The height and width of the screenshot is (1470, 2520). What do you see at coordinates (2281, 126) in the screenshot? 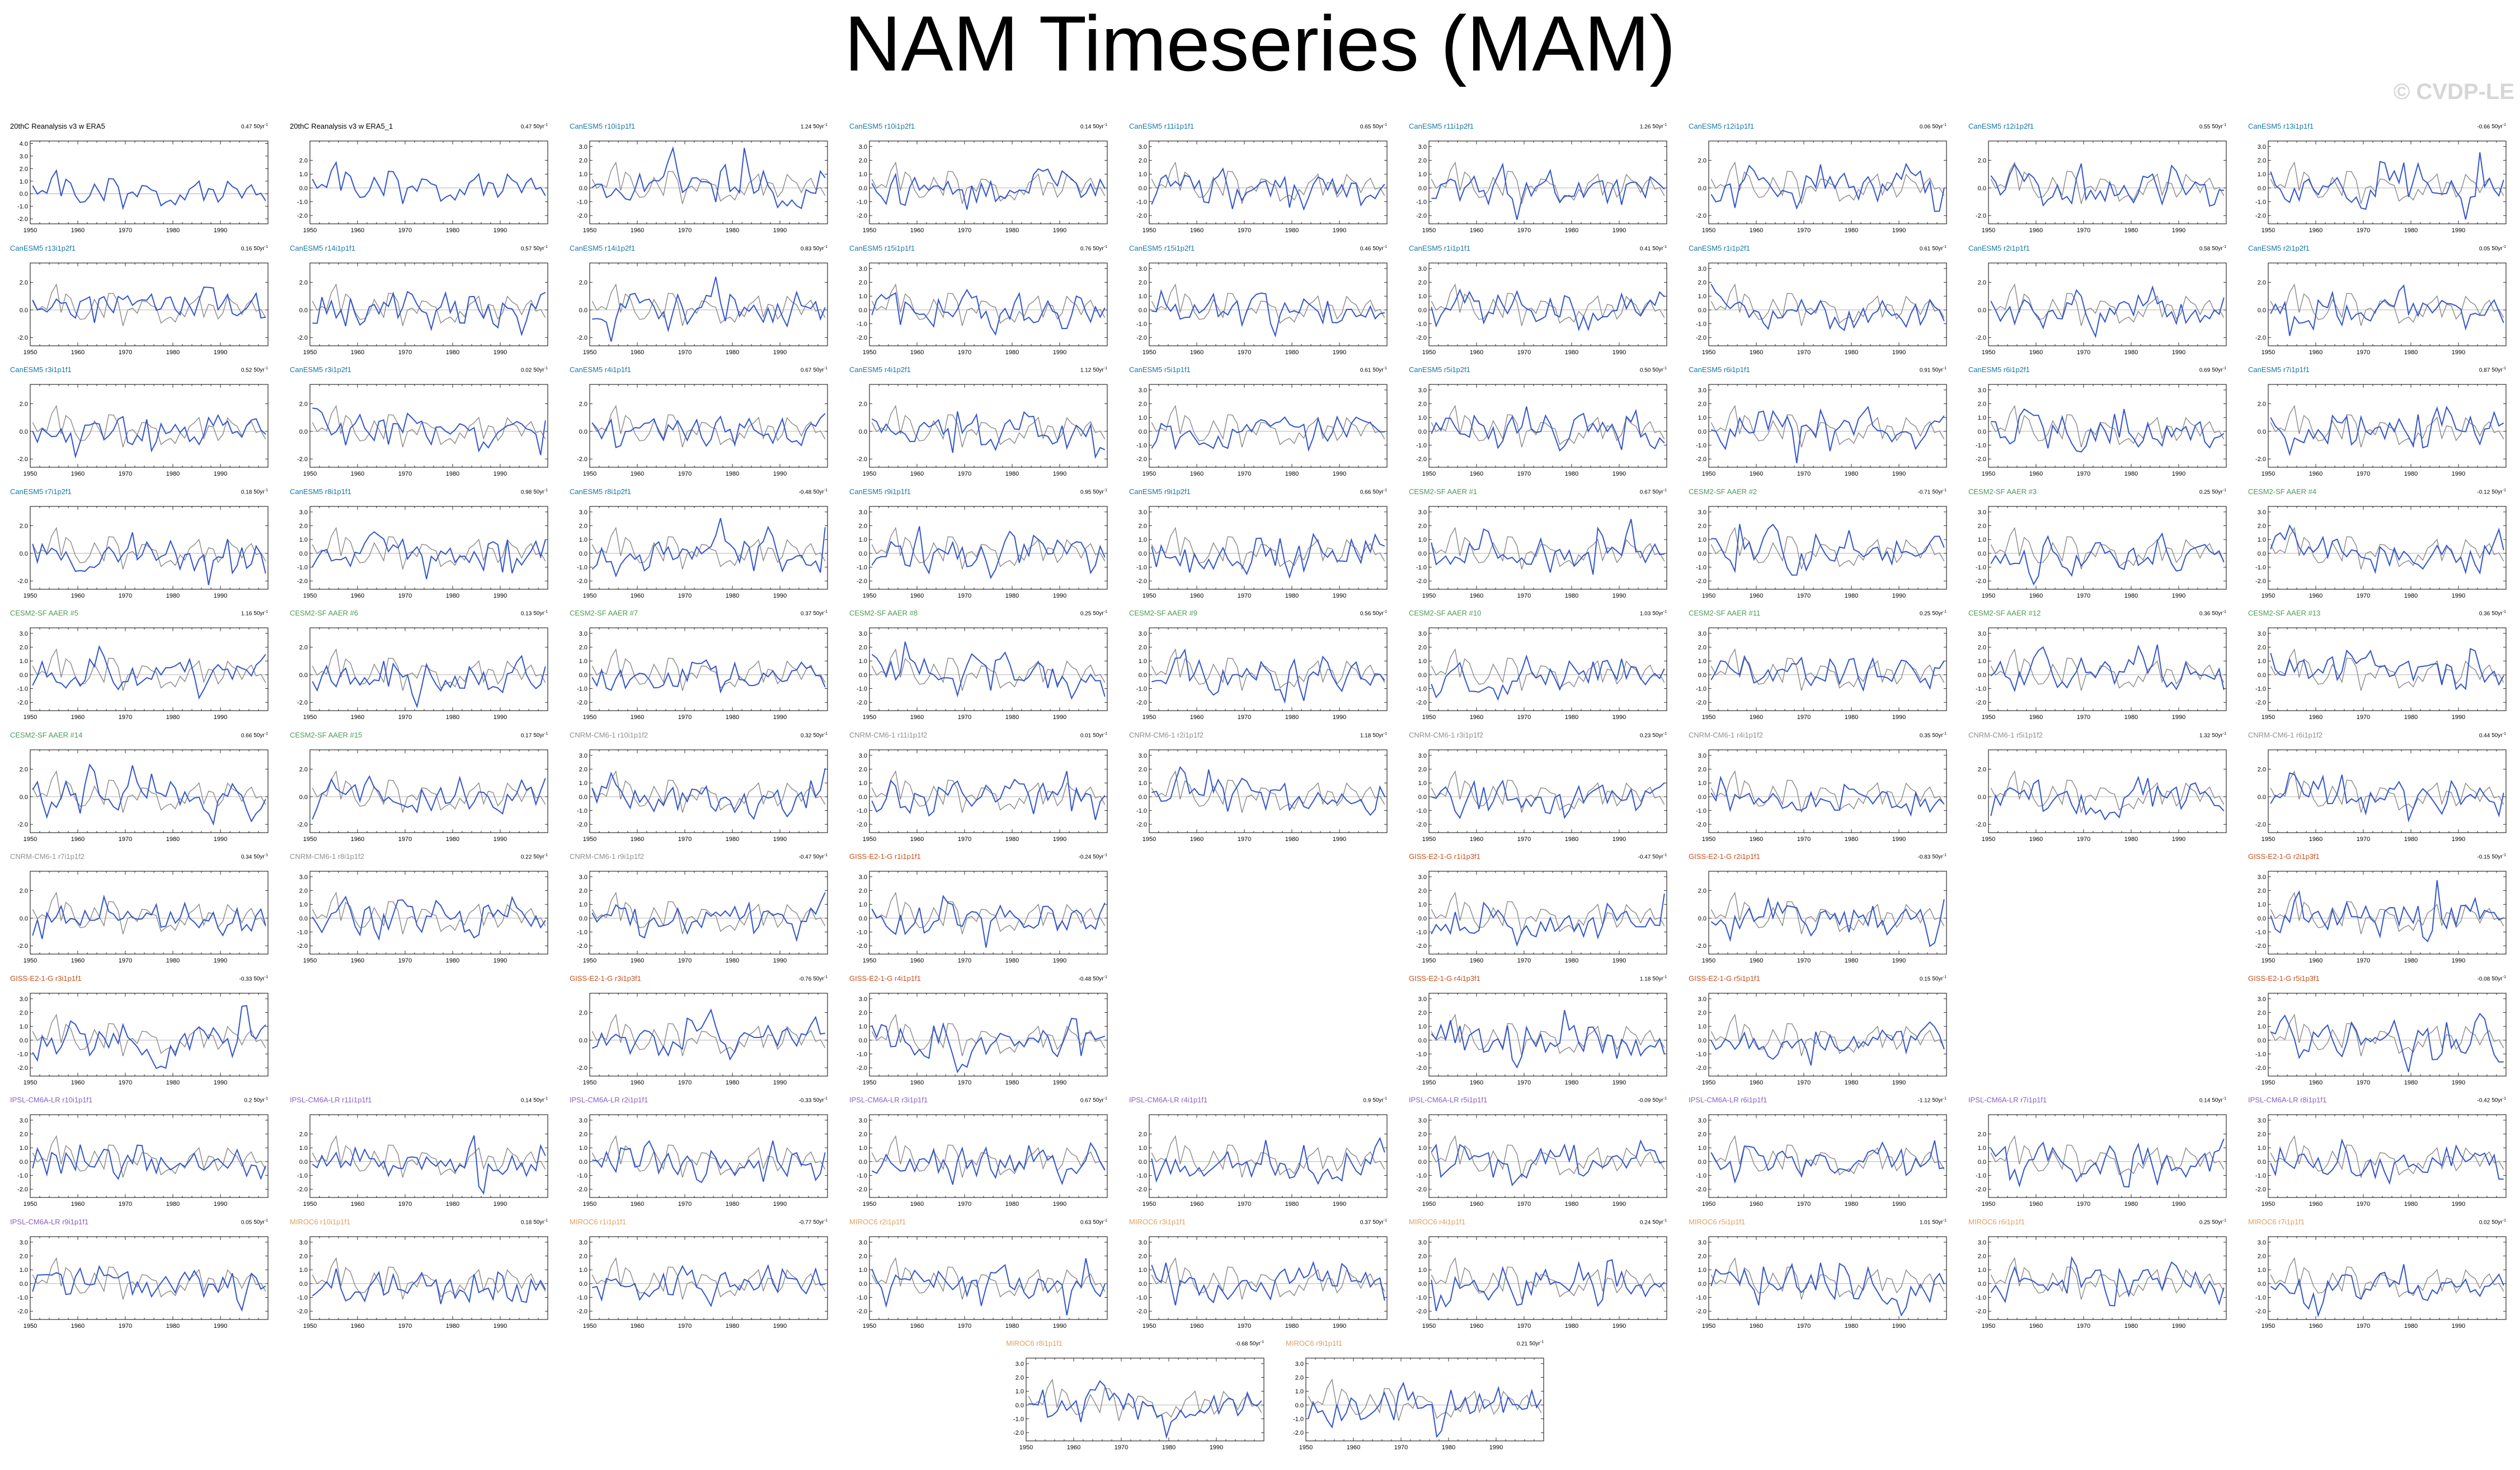
I see `panel-label: CanESM5 r13i1p1f1` at bounding box center [2281, 126].